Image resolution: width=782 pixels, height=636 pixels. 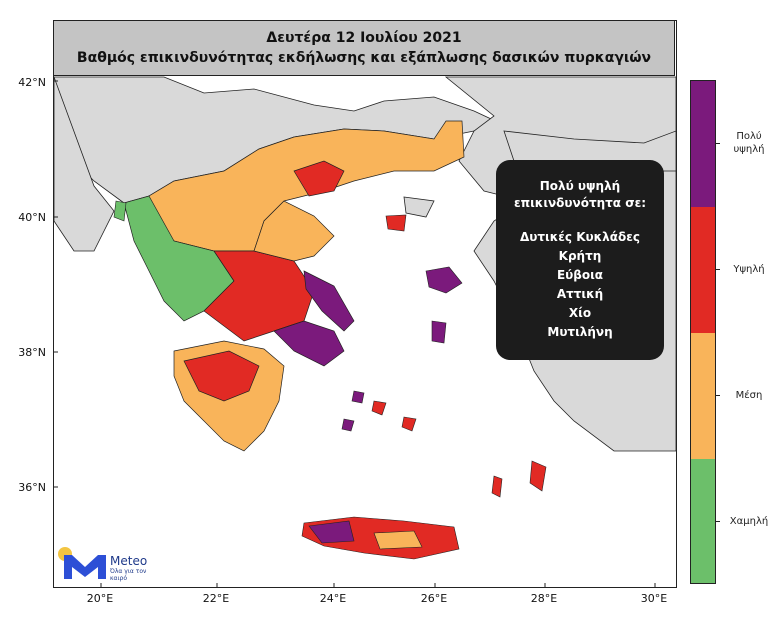 I want to click on region-euboea, so click(x=329, y=301).